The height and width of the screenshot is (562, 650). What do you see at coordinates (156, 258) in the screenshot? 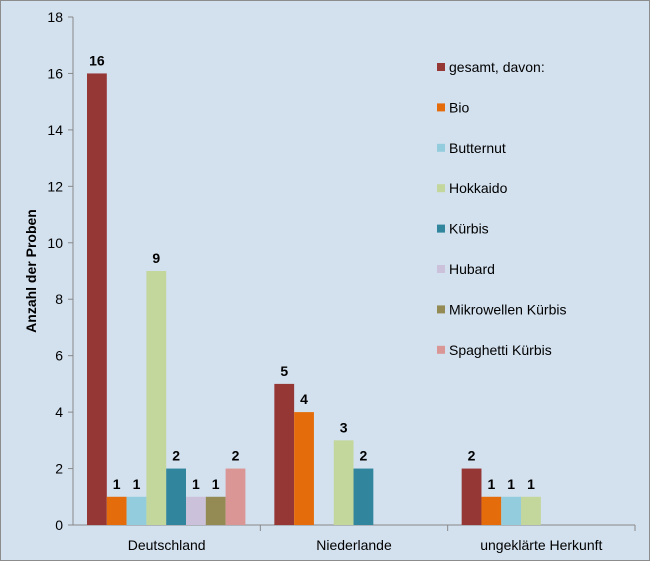
I see `data-label: 9` at bounding box center [156, 258].